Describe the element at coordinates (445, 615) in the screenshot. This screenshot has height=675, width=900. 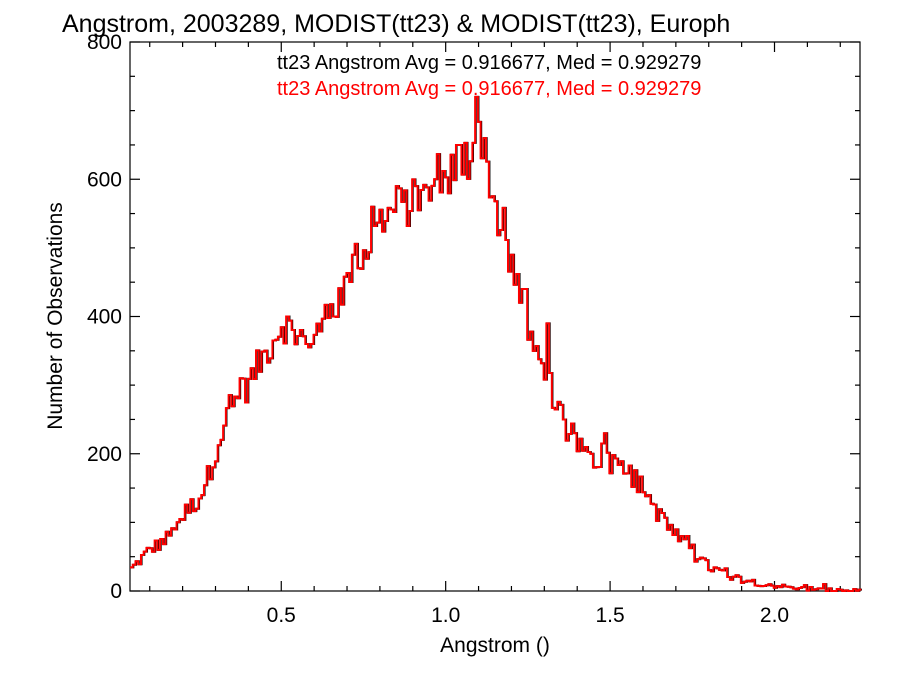
I see `x-tick-label-1: 1.0` at that location.